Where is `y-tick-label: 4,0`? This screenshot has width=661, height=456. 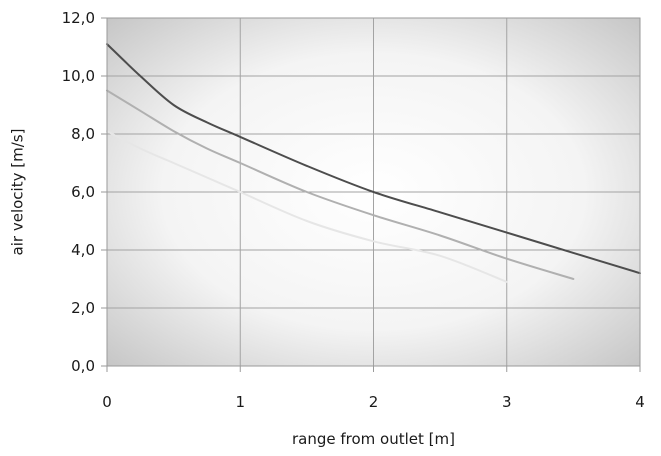
y-tick-label: 4,0 is located at coordinates (83, 250).